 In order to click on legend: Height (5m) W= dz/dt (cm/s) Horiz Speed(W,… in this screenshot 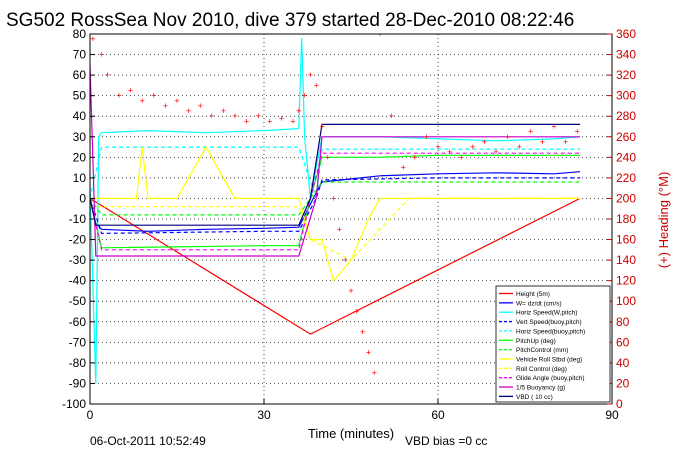, I will do `click(553, 344)`.